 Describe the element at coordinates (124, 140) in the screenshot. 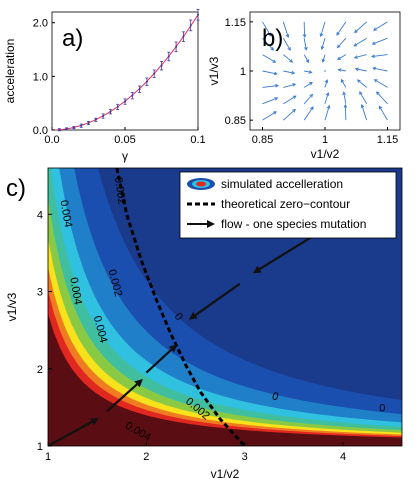

I see `panel-a-xtick-label: 0.05` at that location.